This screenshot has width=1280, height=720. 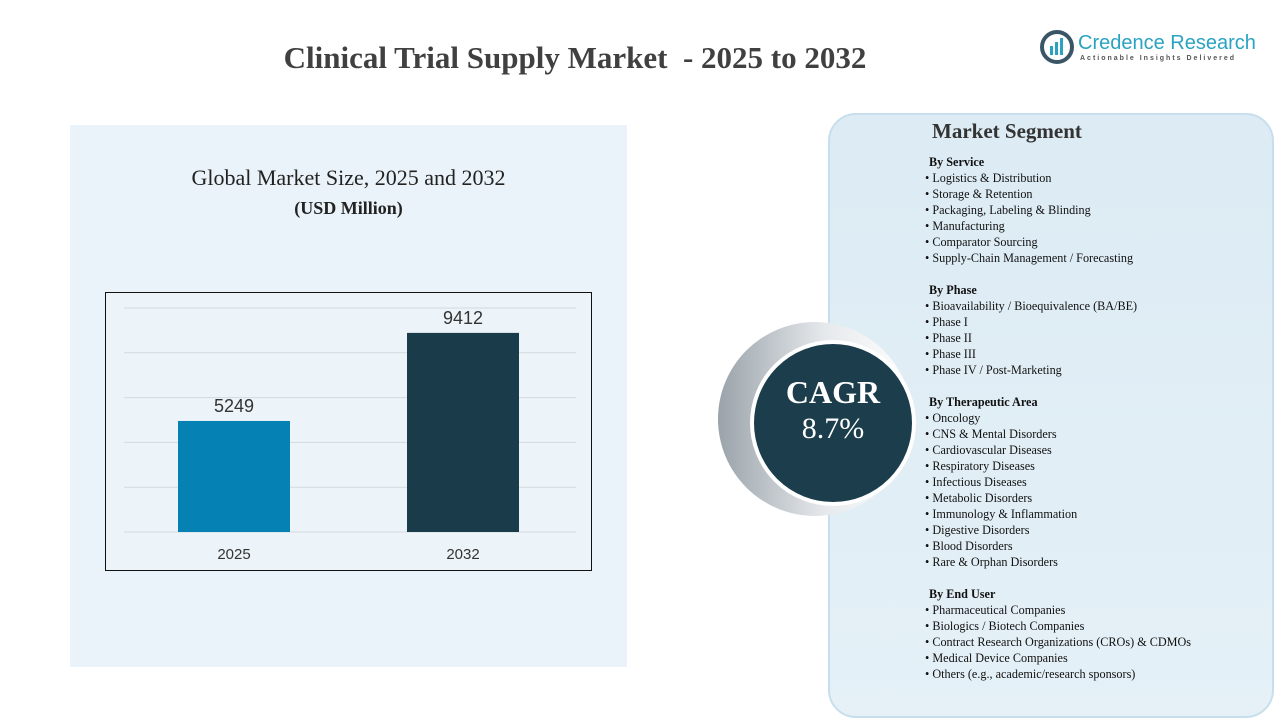 I want to click on segment-item: • Storage & Retention, so click(x=979, y=194).